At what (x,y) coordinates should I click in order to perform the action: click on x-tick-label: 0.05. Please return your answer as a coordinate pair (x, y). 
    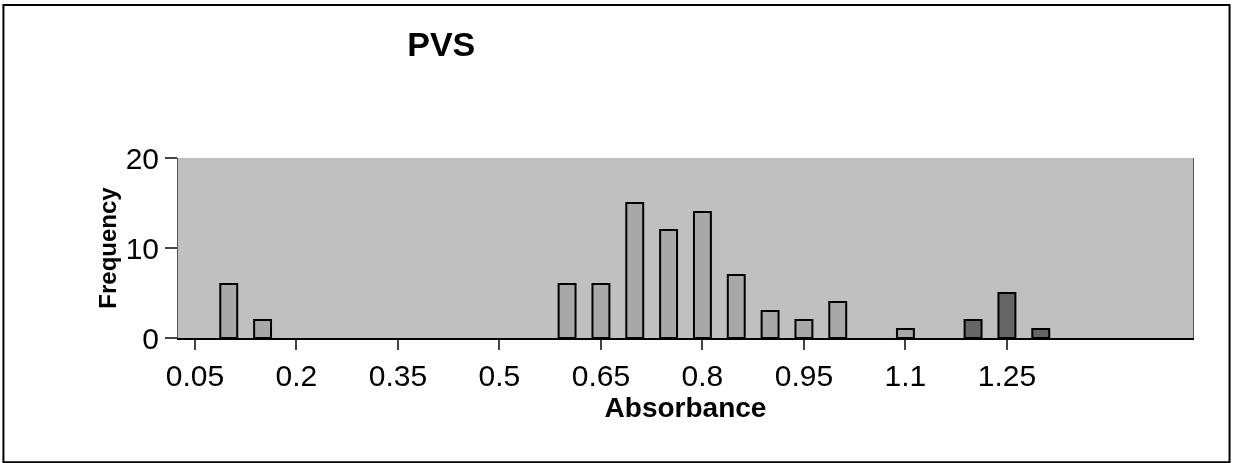
    Looking at the image, I should click on (195, 375).